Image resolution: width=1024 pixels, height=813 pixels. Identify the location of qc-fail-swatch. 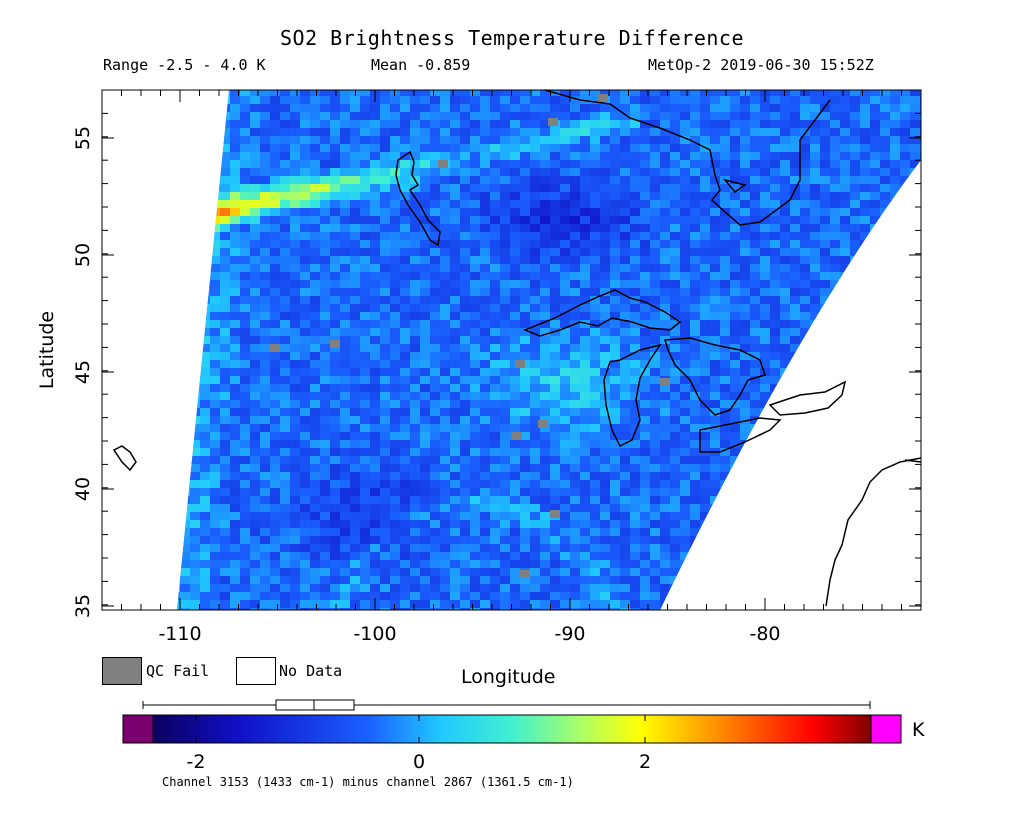
(122, 671).